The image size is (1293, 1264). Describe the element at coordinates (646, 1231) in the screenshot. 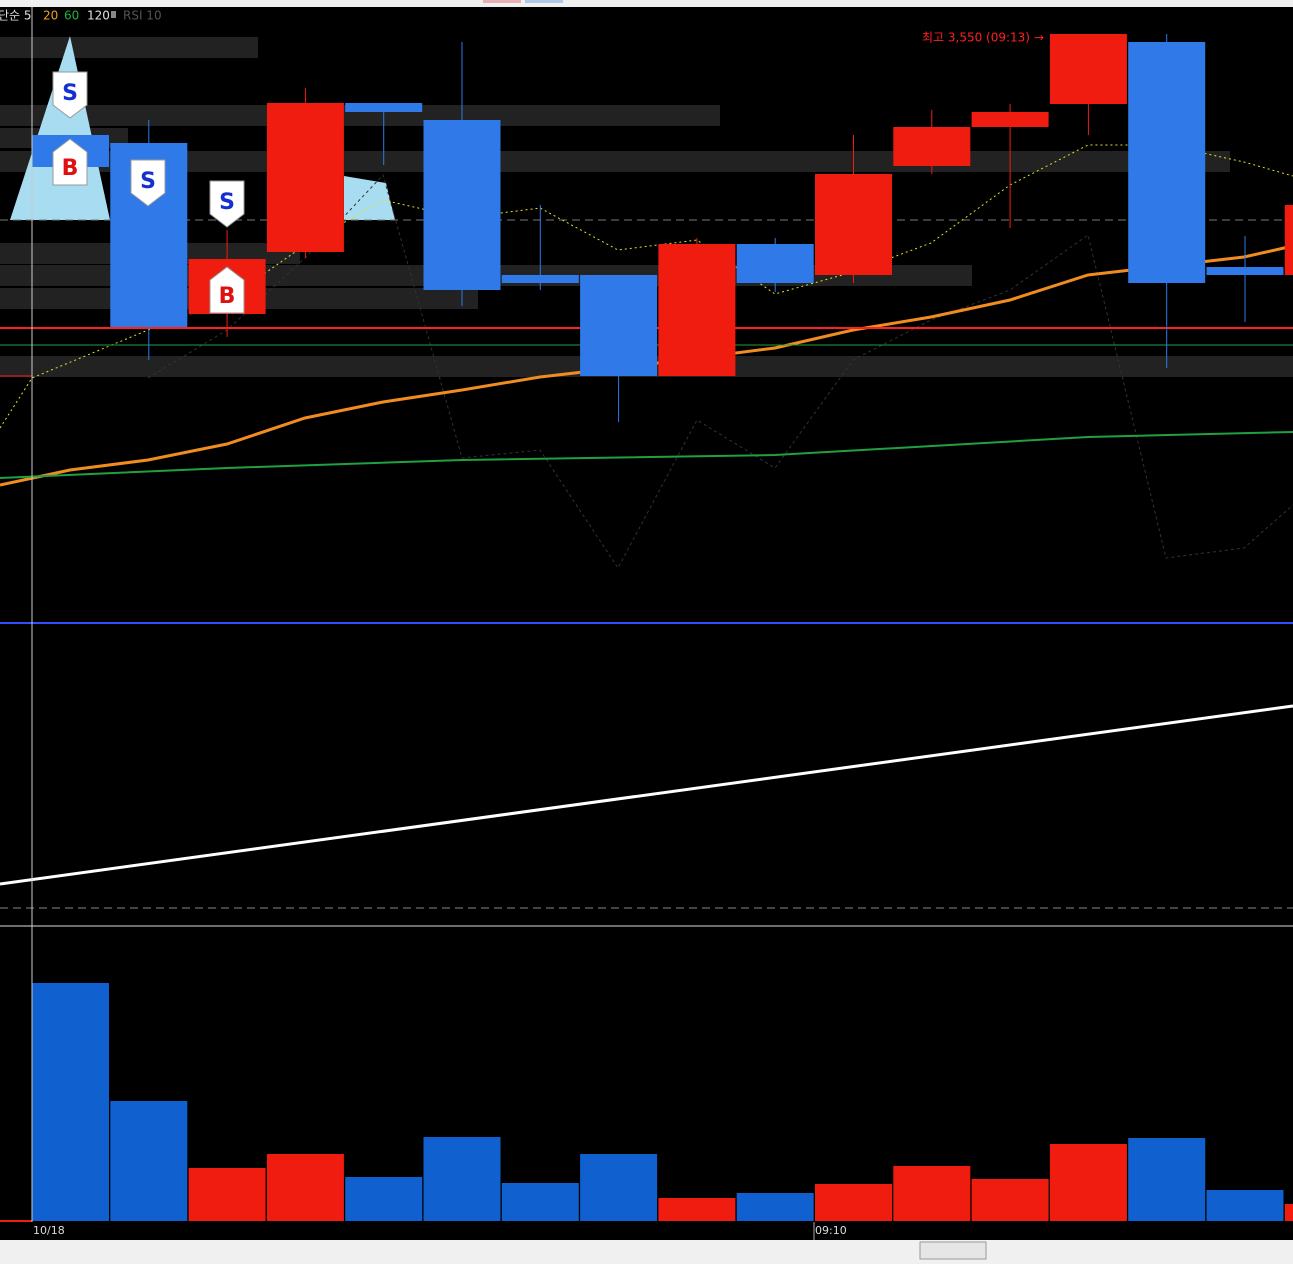

I see `x-axis` at that location.